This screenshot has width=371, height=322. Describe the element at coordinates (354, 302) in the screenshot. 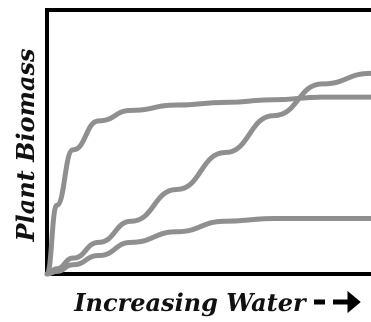

I see `arrow-head` at that location.